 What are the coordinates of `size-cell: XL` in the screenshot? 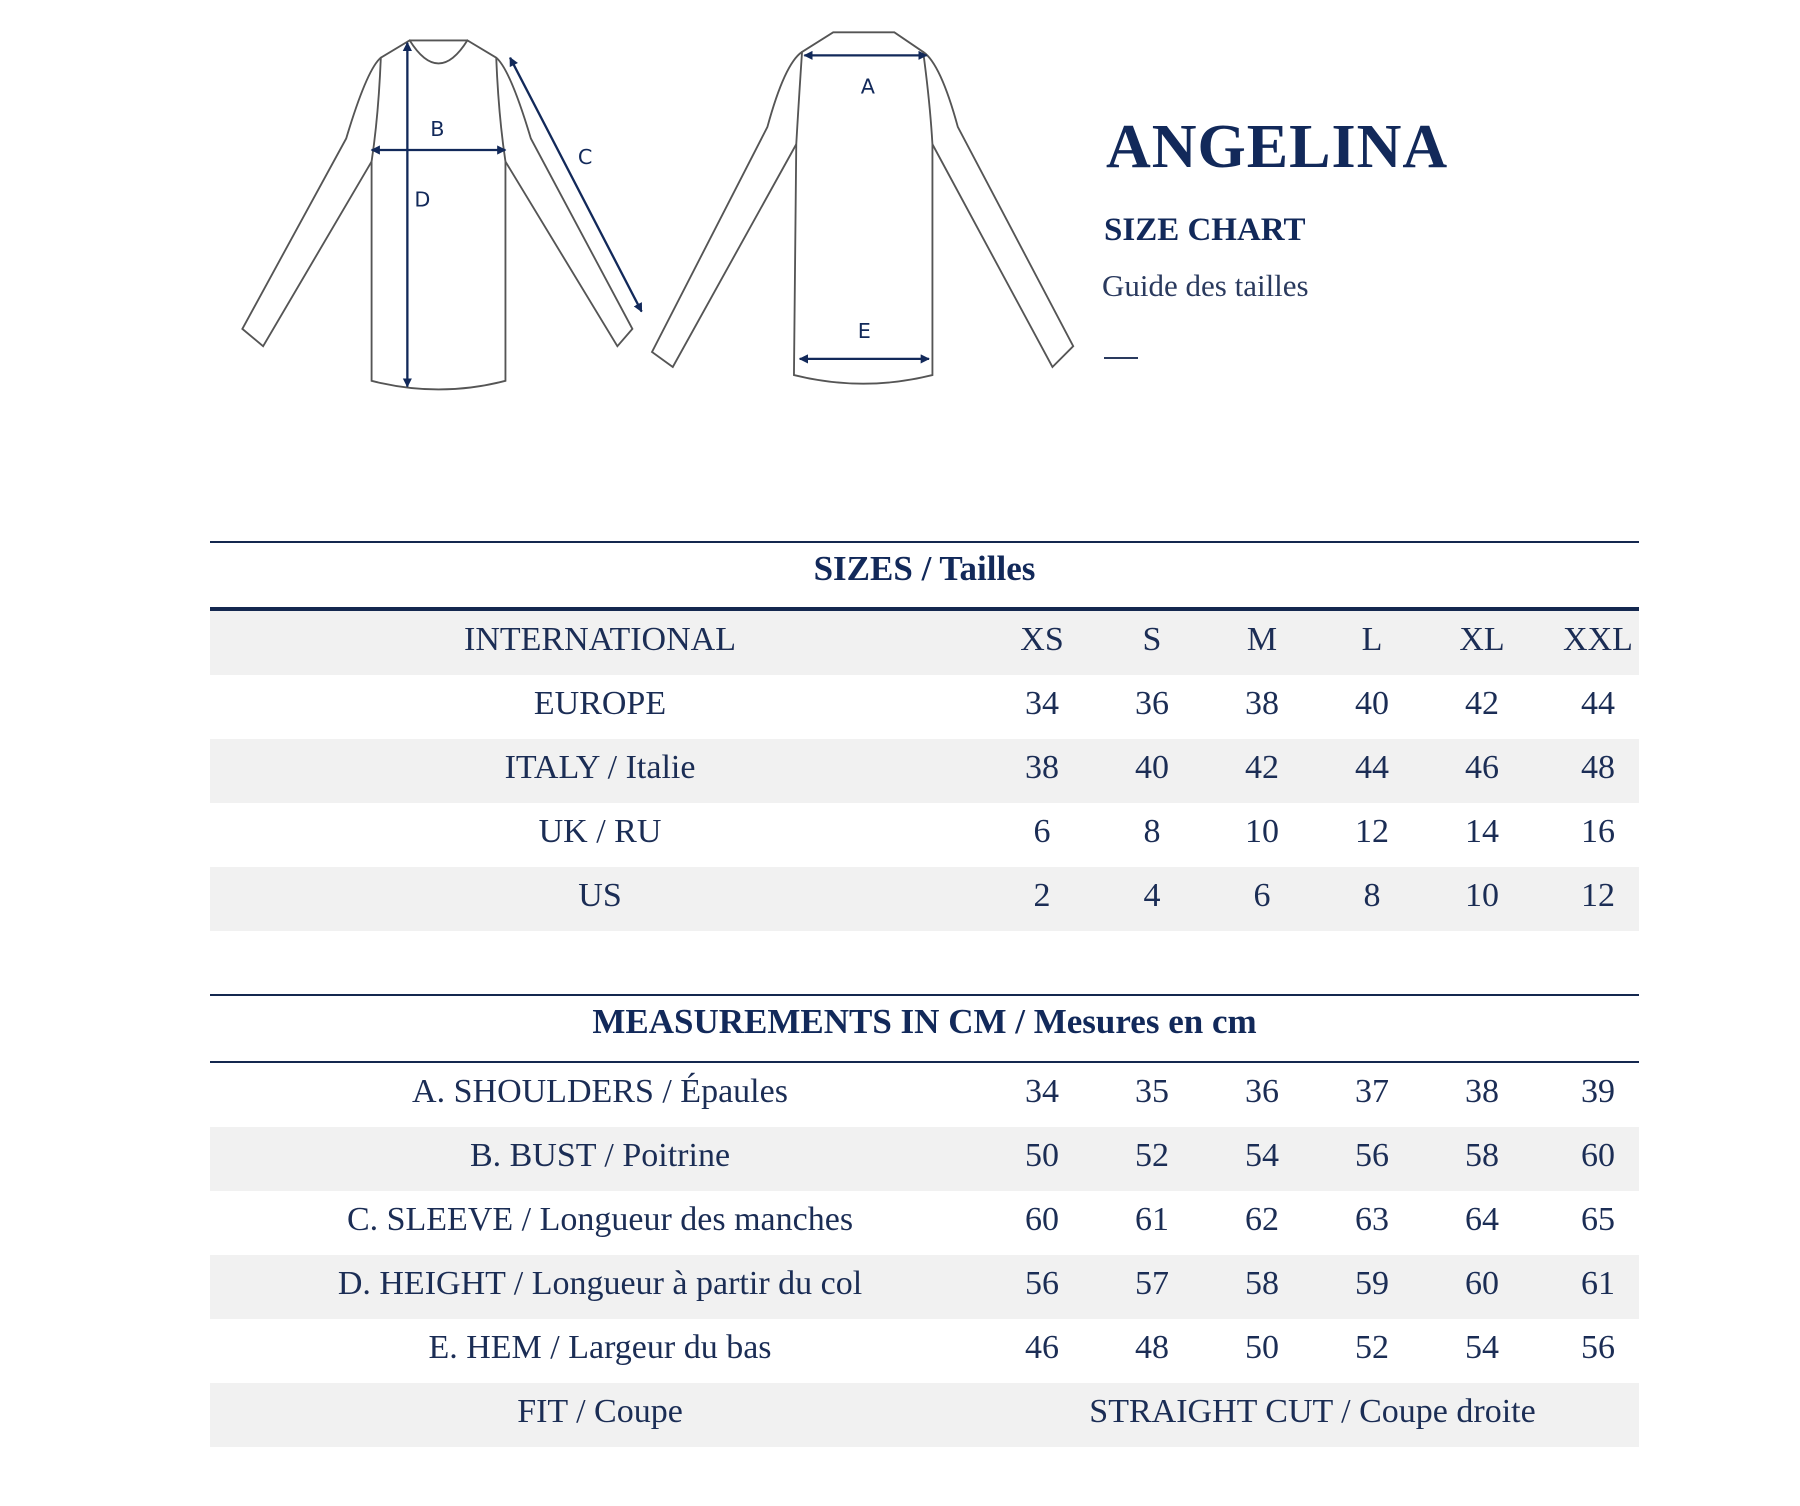 It's located at (1482, 639).